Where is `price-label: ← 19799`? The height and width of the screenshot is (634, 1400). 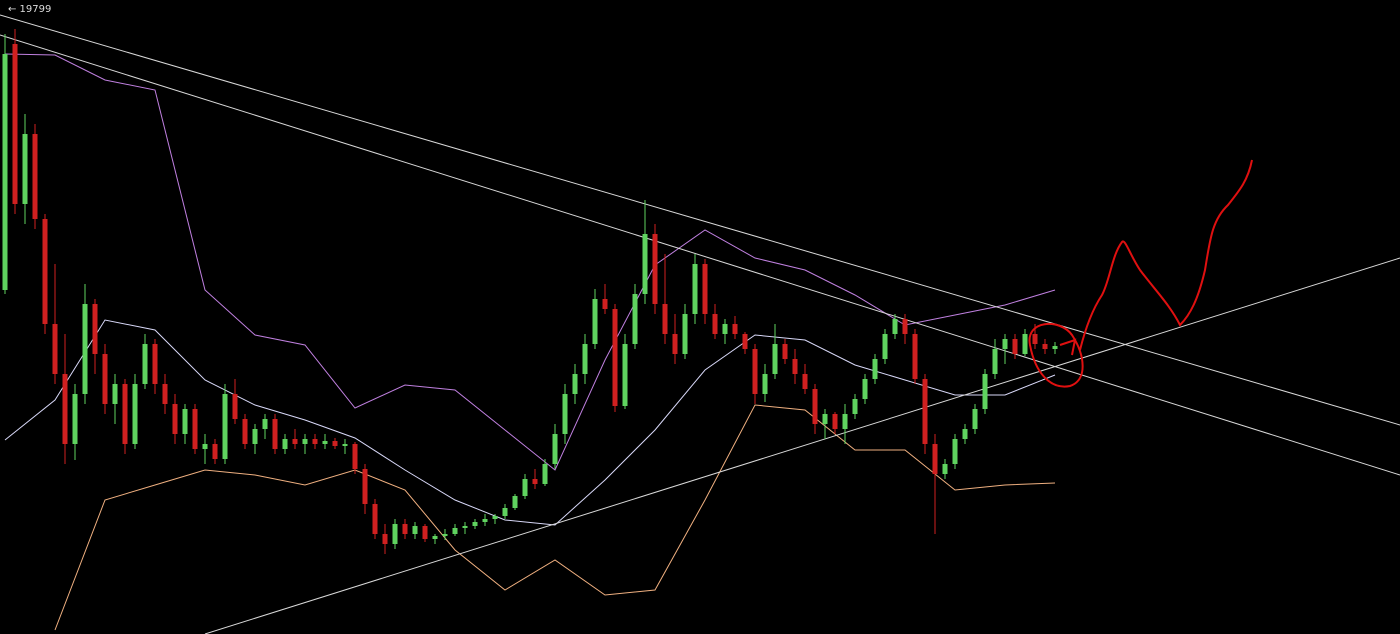
price-label: ← 19799 is located at coordinates (29, 9).